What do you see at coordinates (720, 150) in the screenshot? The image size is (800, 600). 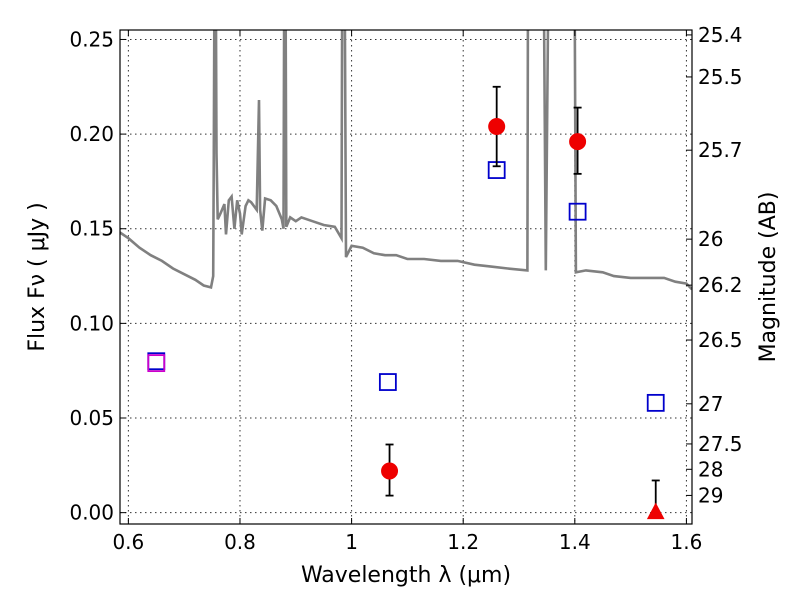 I see `y2-tick-label: 25.7` at bounding box center [720, 150].